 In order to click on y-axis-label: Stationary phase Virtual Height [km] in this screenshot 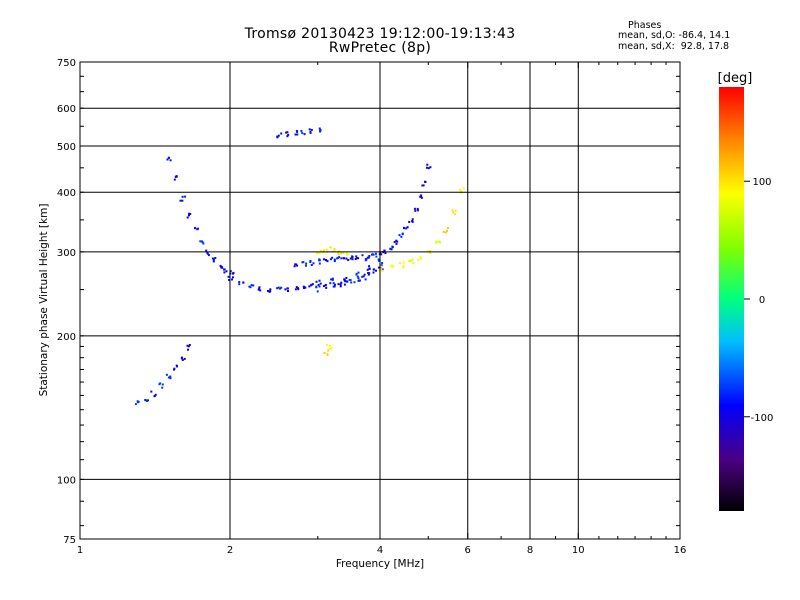, I will do `click(44, 300)`.